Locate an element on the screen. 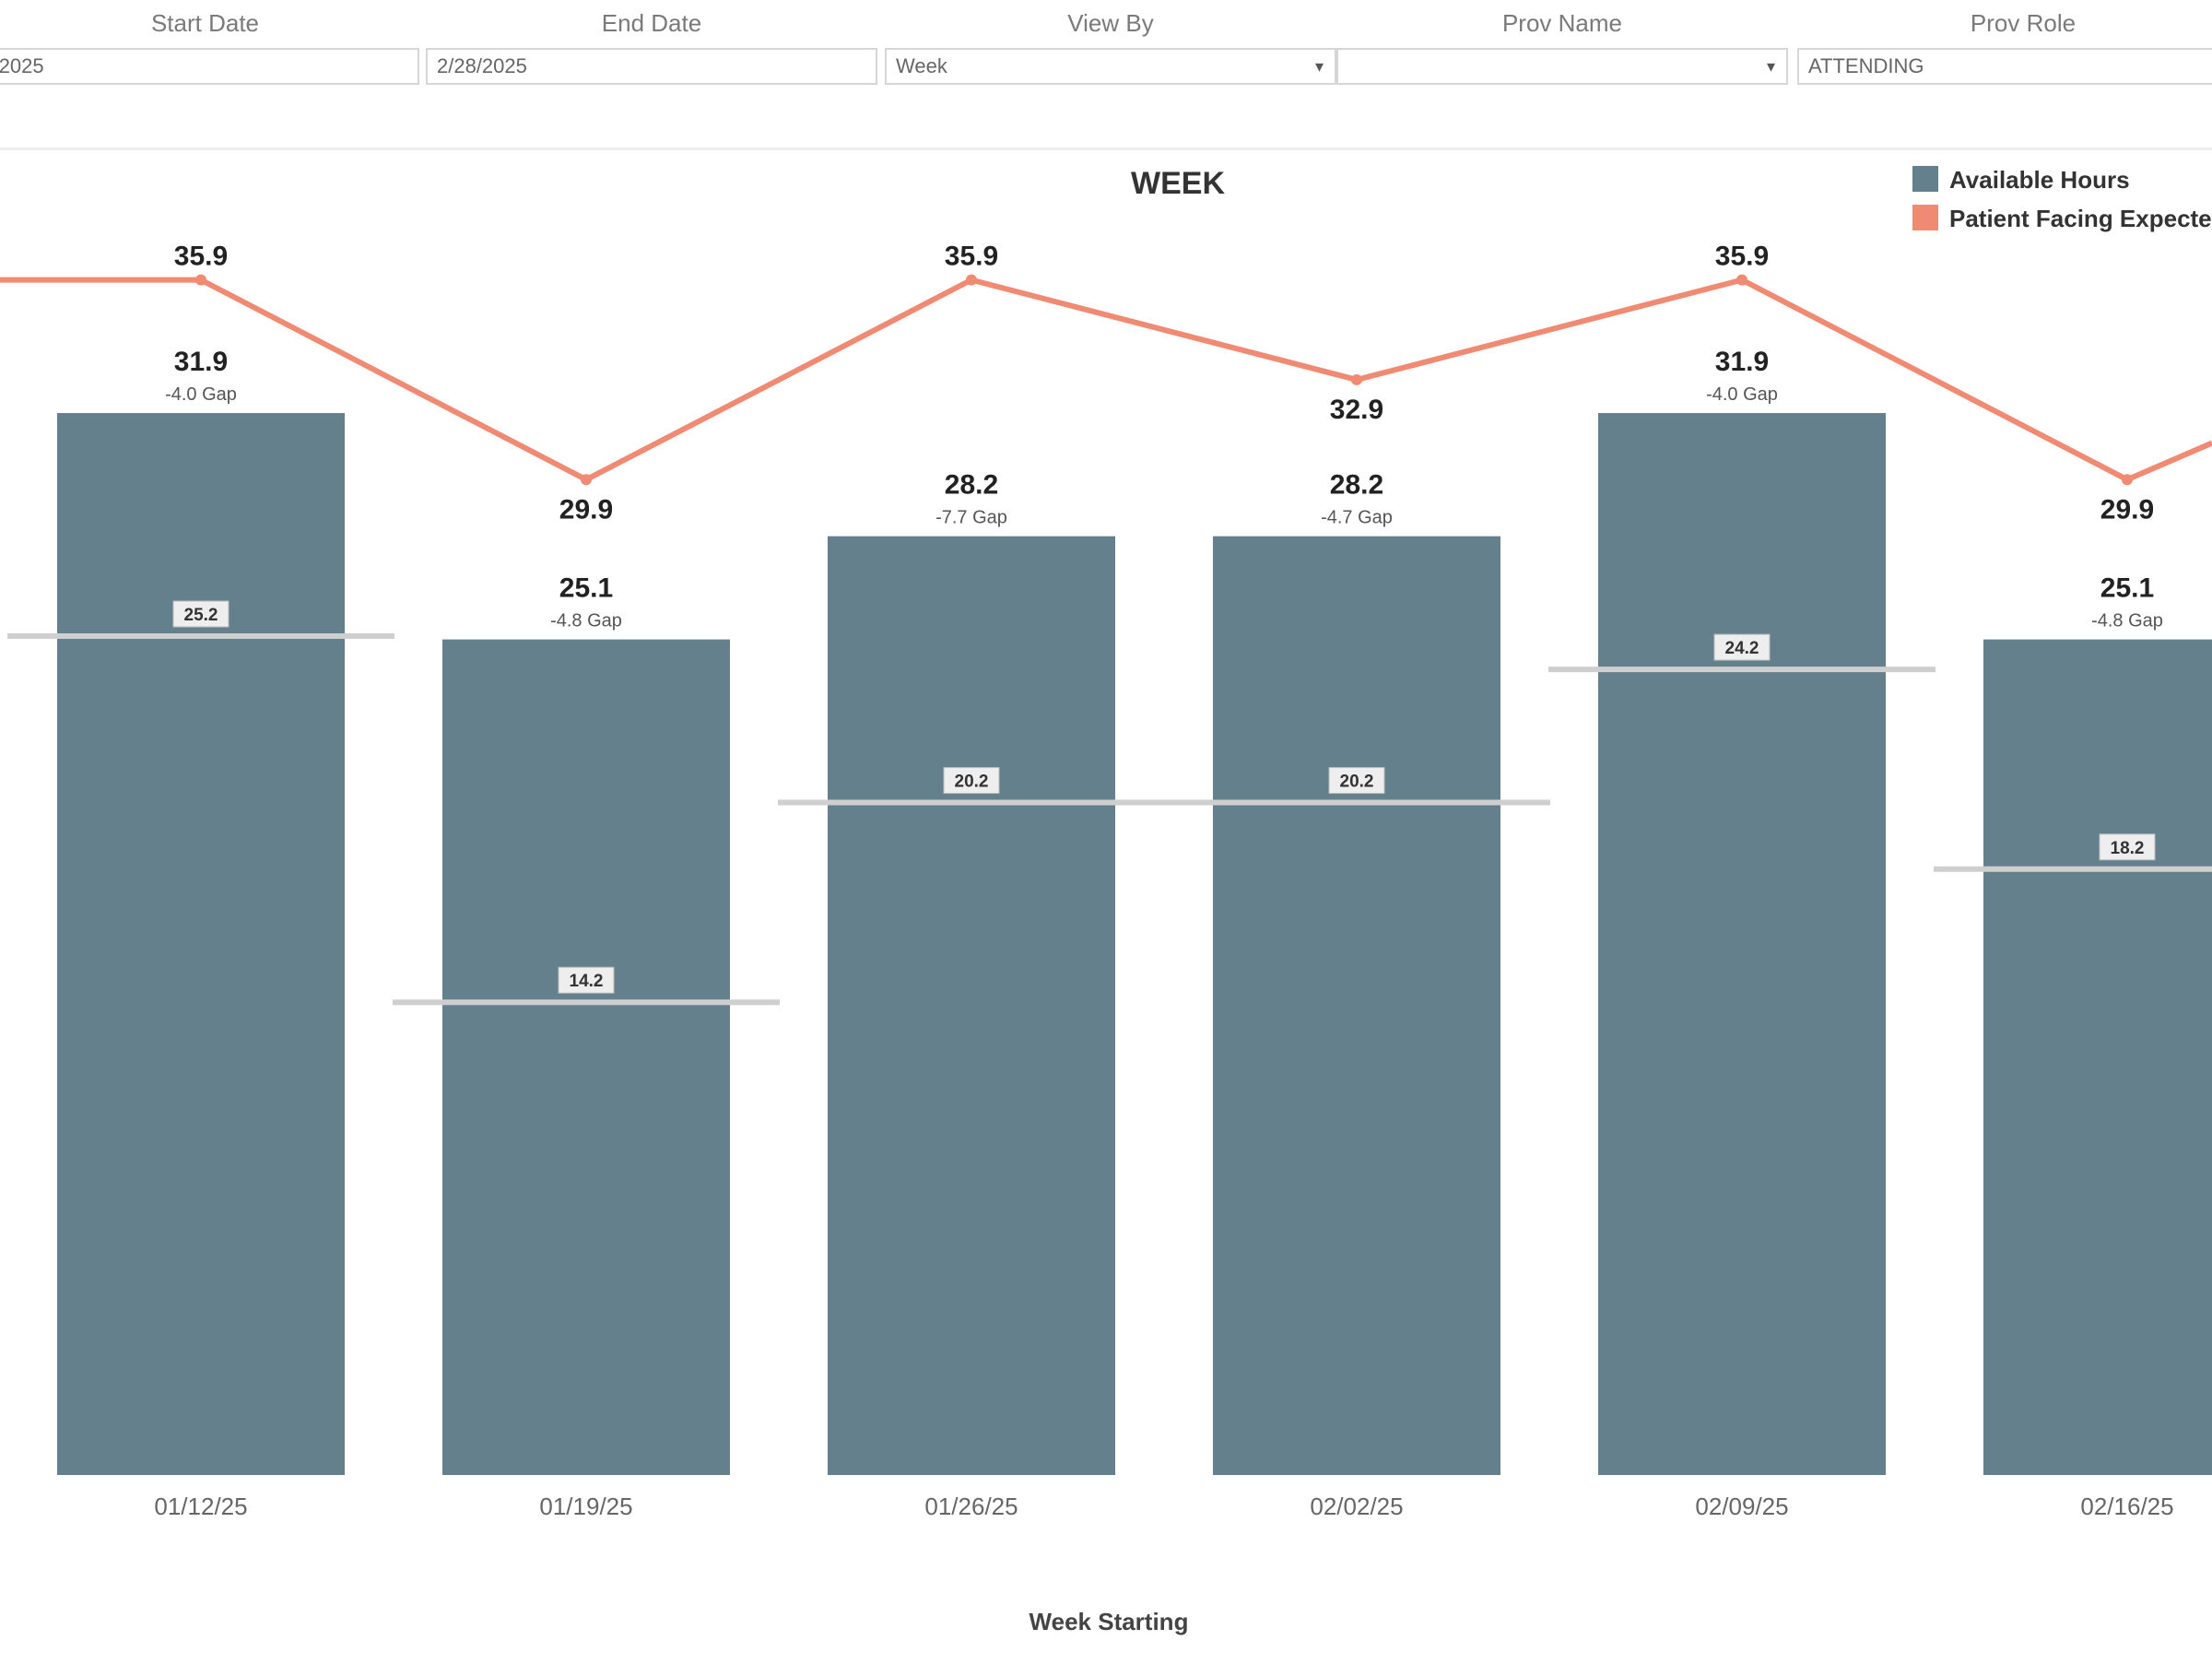 This screenshot has height=1664, width=2212. gap-label: -4.7 Gap is located at coordinates (1357, 518).